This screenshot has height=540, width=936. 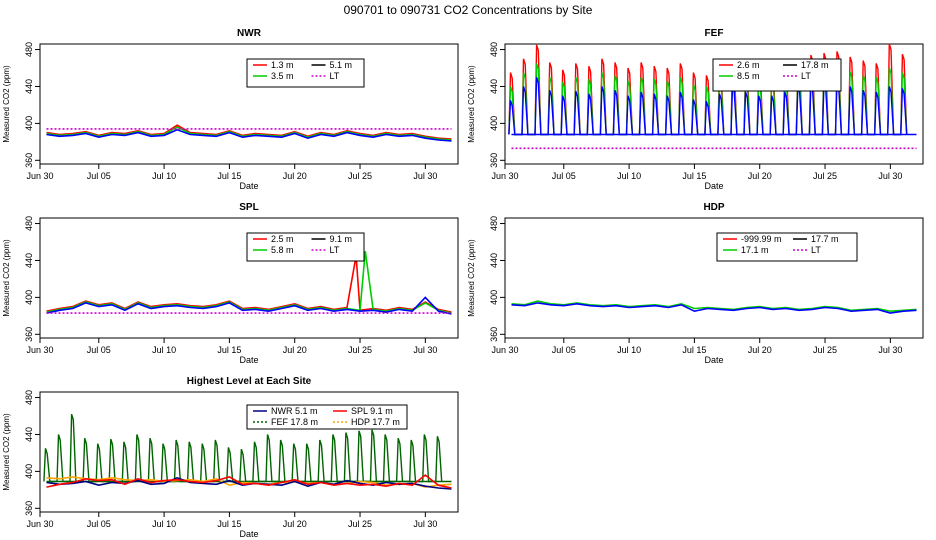 I want to click on y-tick-label-fef: 440, so click(x=494, y=86).